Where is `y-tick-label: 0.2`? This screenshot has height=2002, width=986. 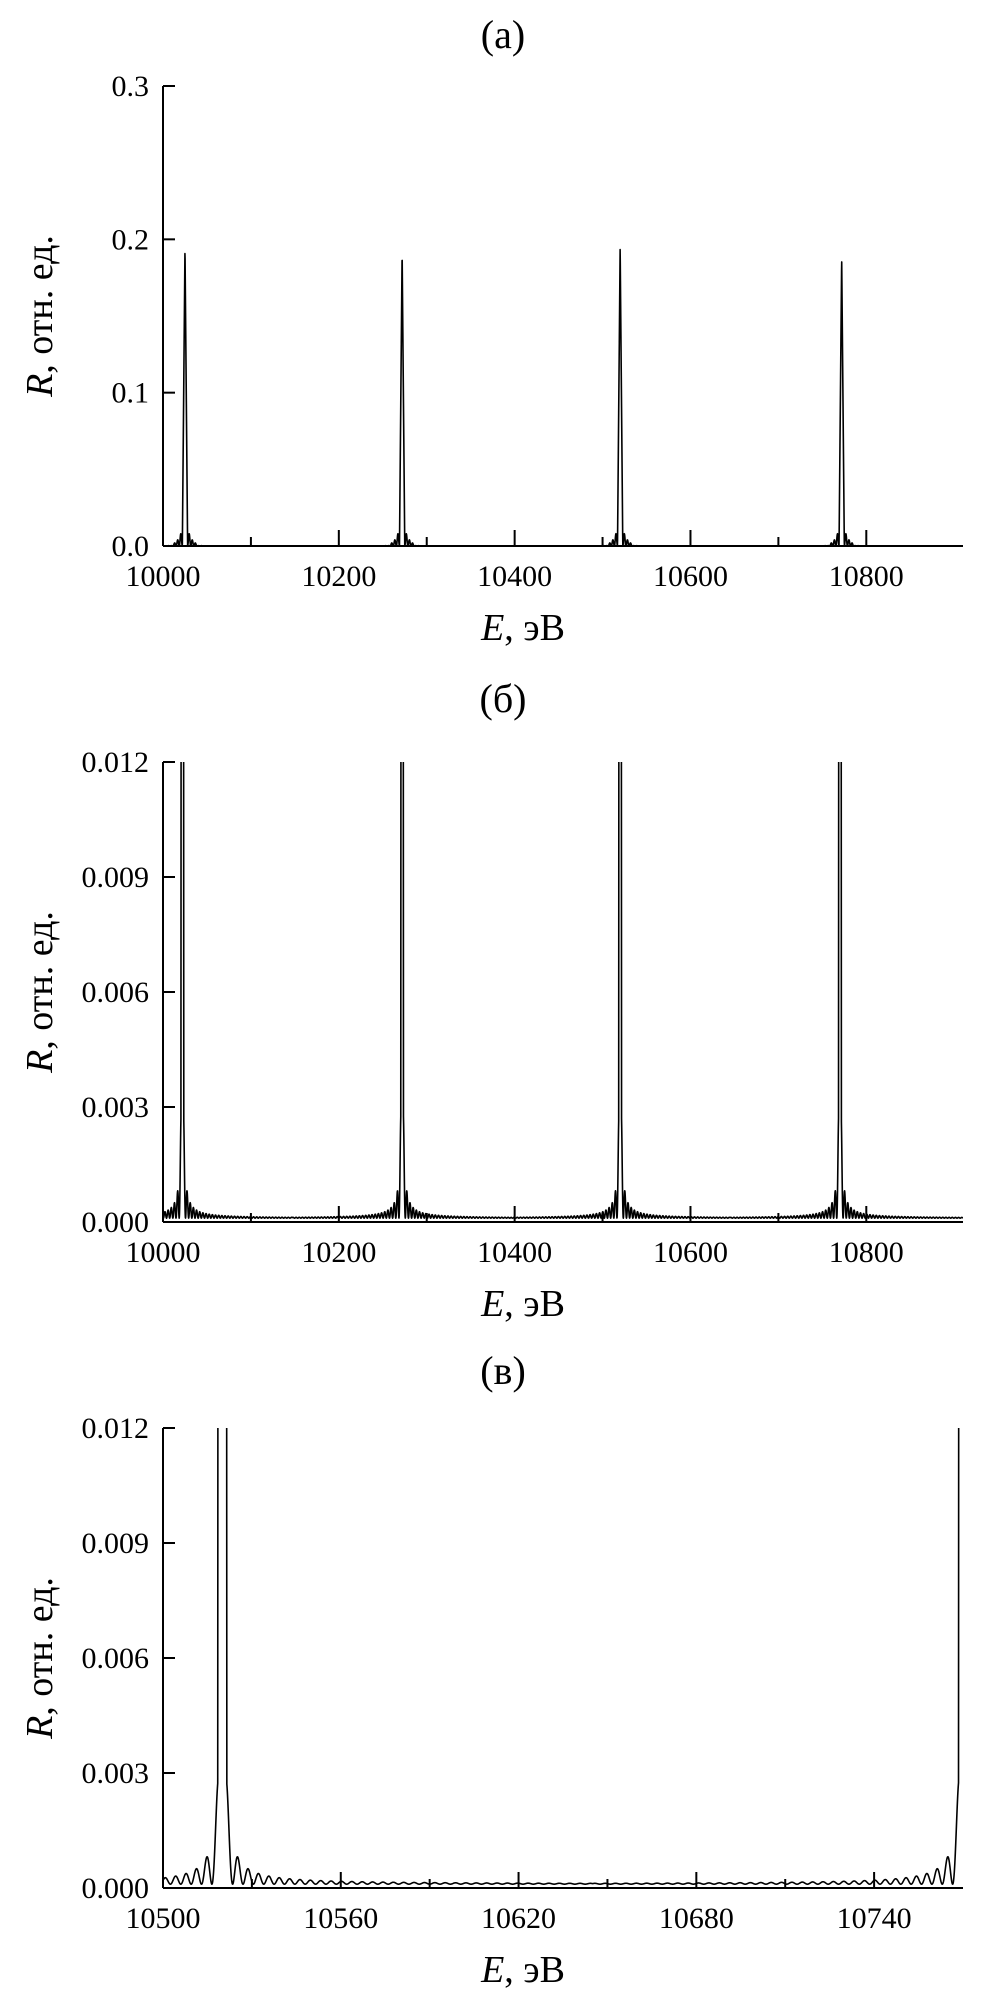
y-tick-label: 0.2 is located at coordinates (131, 239).